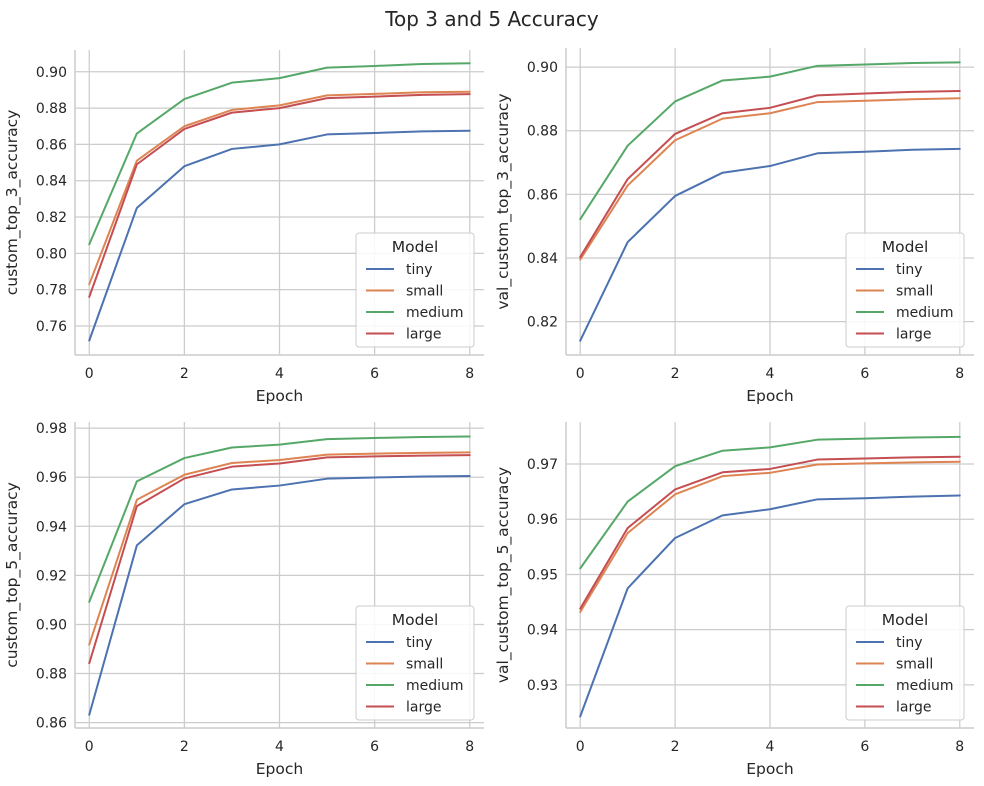 This screenshot has width=984, height=786. I want to click on y-axis-label: val_custom_top_5_accuracy, so click(503, 575).